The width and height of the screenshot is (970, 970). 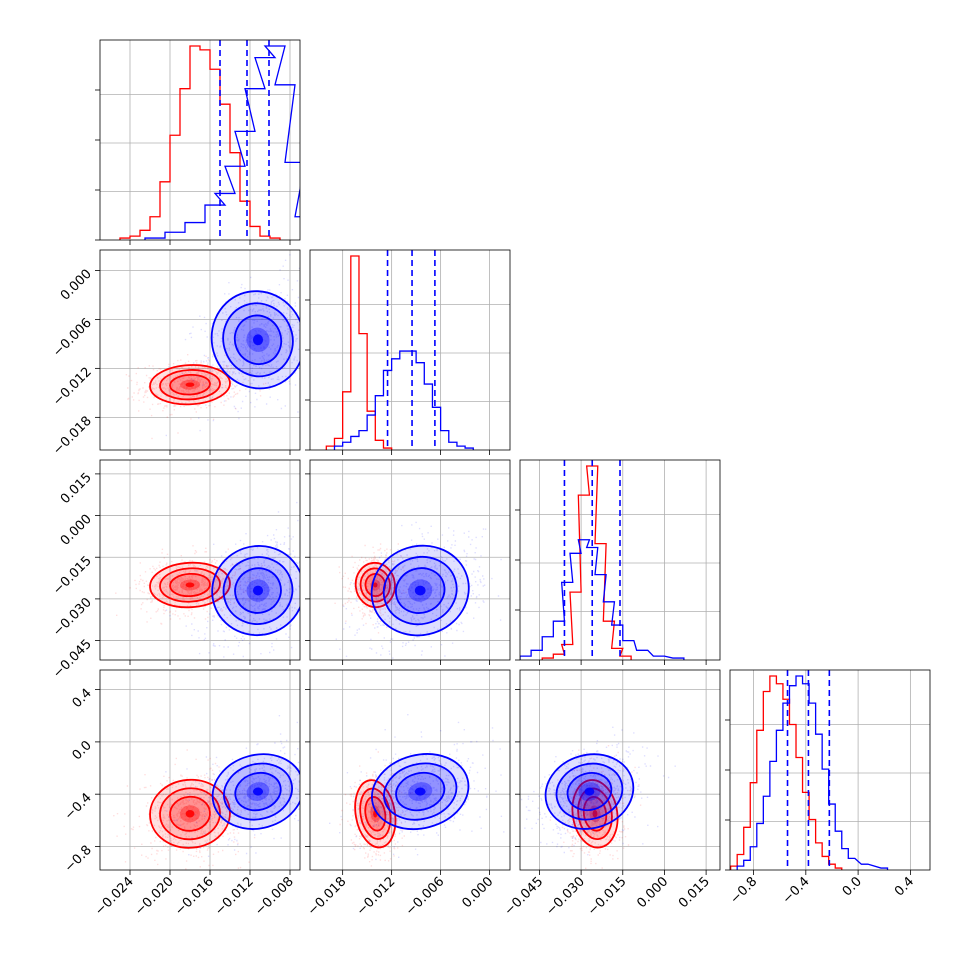 What do you see at coordinates (72, 617) in the screenshot?
I see `y-tick-label: −0.030` at bounding box center [72, 617].